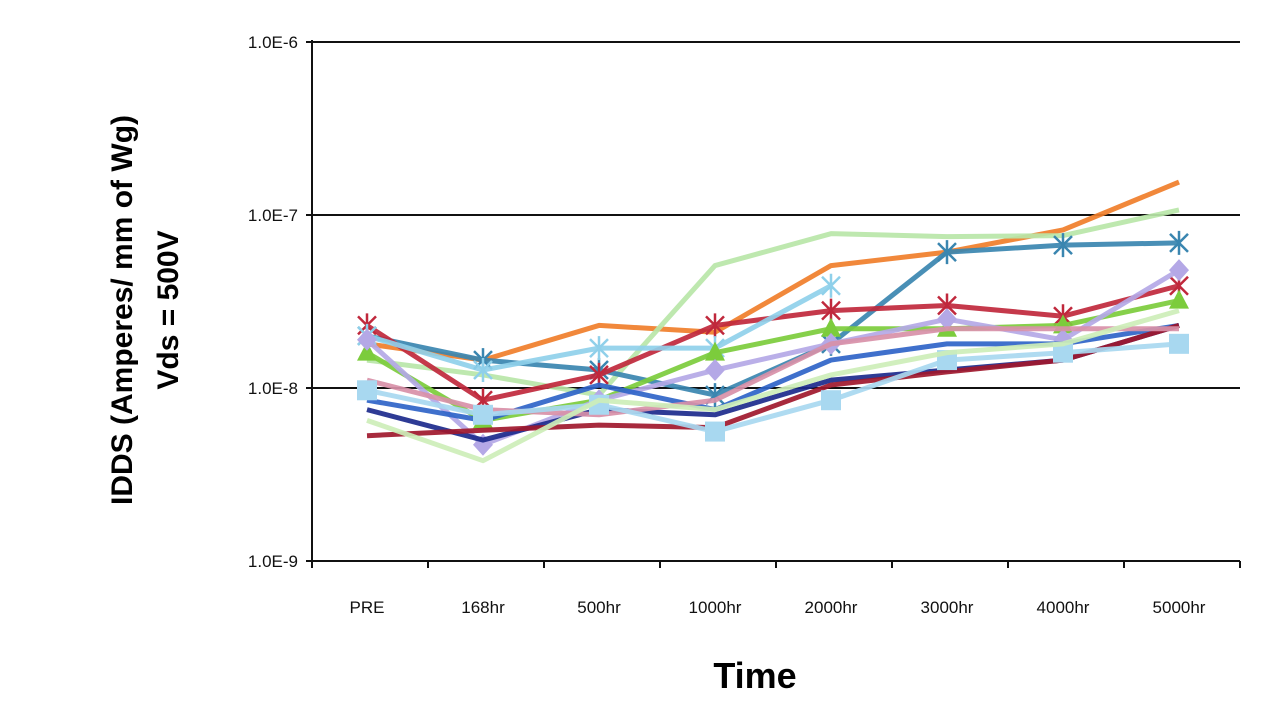  I want to click on y-tick-label: 1.0E-6, so click(273, 42).